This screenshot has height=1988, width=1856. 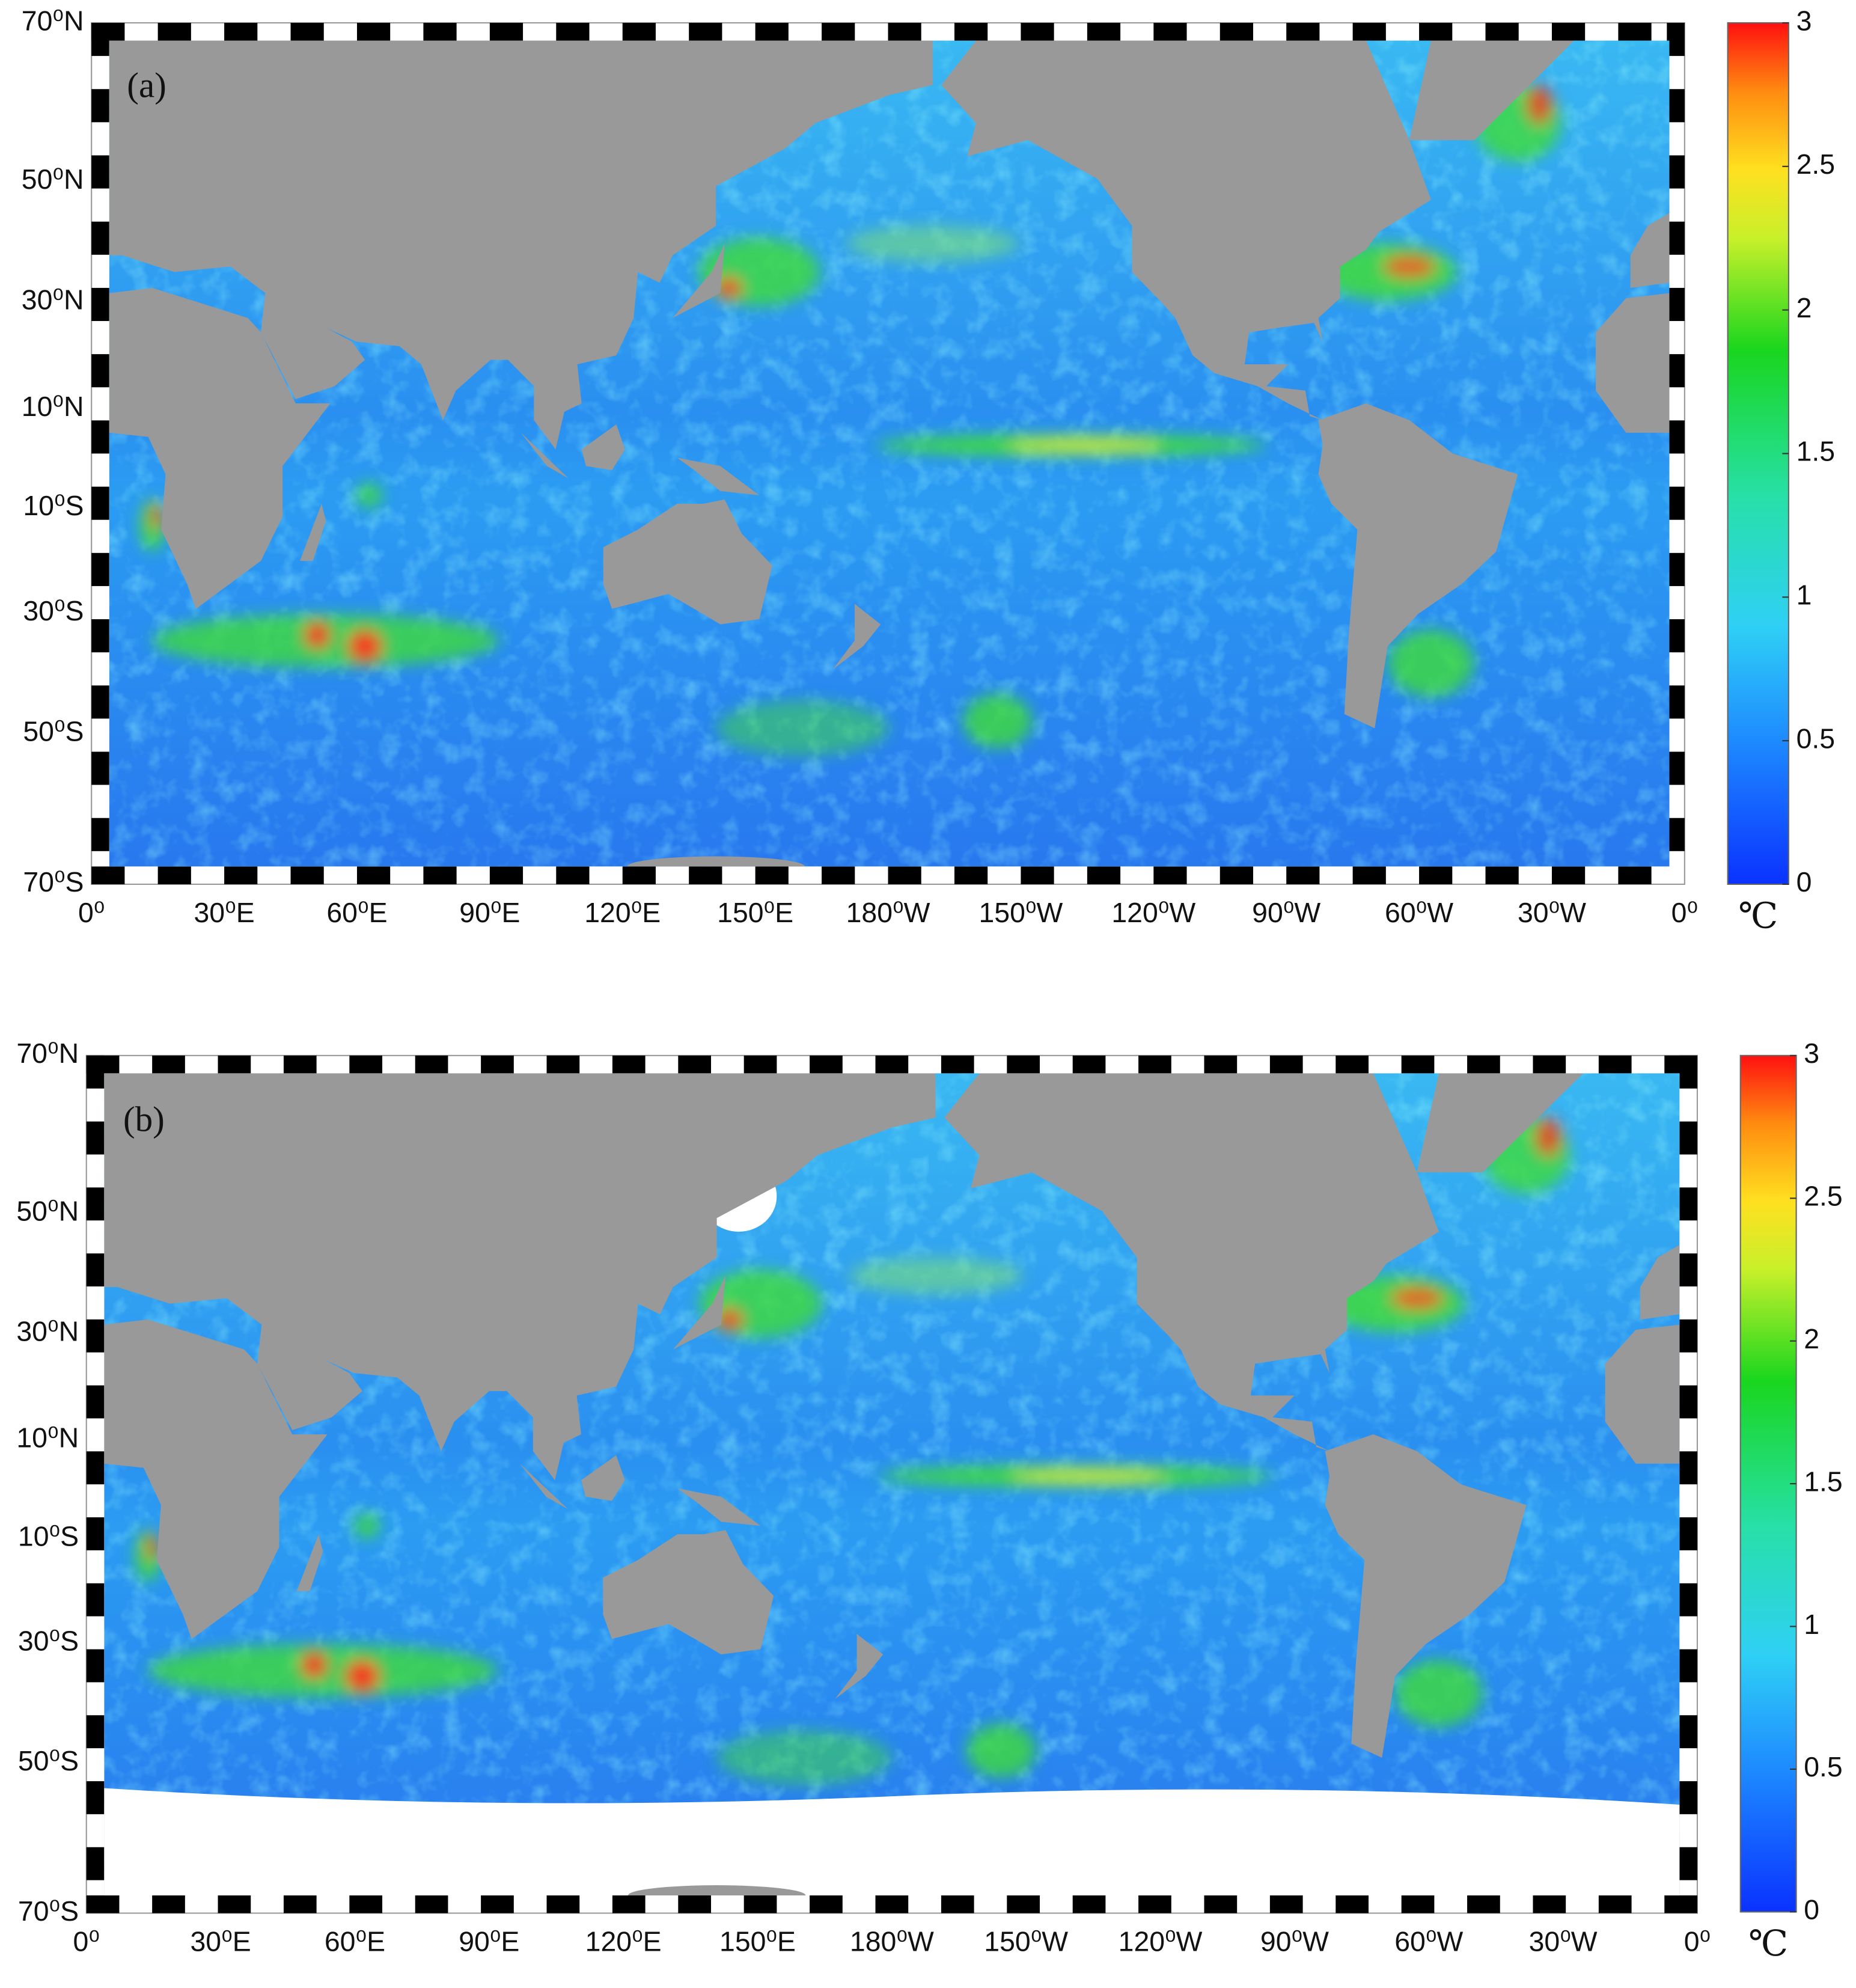 I want to click on colorbar-tick-label: 0, so click(x=1804, y=882).